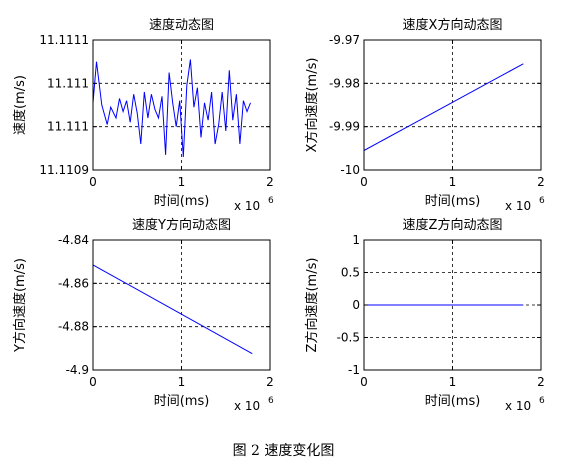  I want to click on y-tick-label: -4.86, so click(73, 283).